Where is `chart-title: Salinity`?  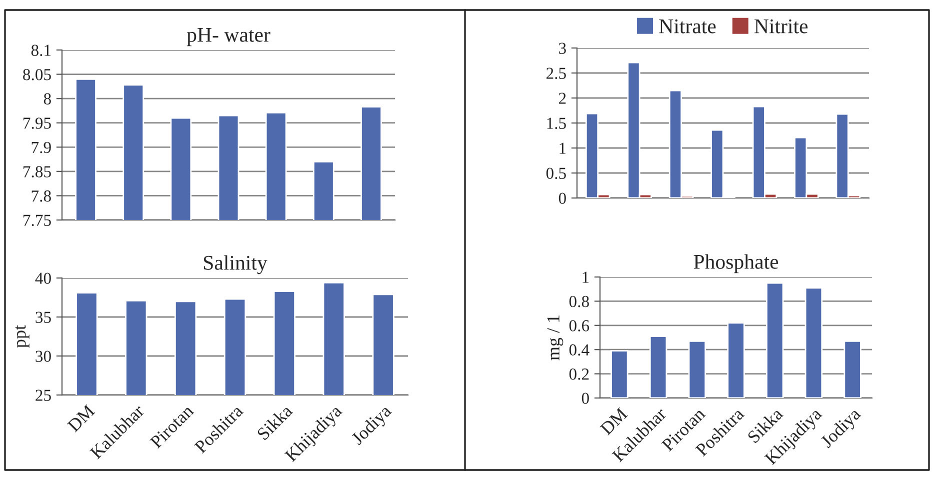 chart-title: Salinity is located at coordinates (236, 264).